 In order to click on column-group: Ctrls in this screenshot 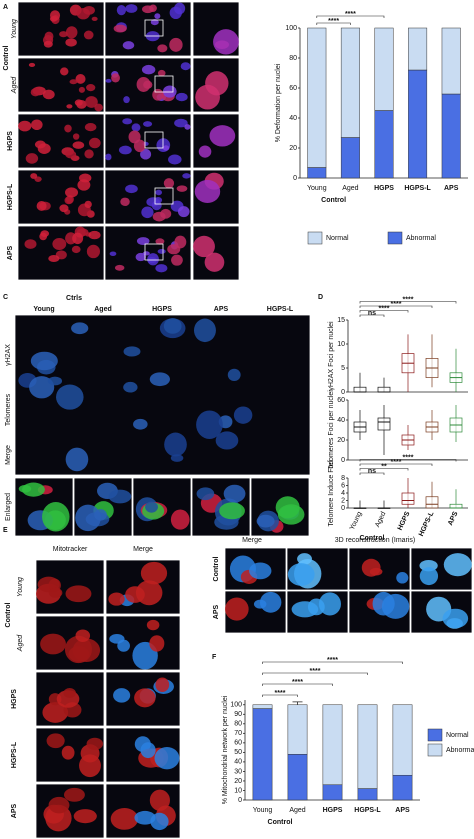, I will do `click(74, 298)`.